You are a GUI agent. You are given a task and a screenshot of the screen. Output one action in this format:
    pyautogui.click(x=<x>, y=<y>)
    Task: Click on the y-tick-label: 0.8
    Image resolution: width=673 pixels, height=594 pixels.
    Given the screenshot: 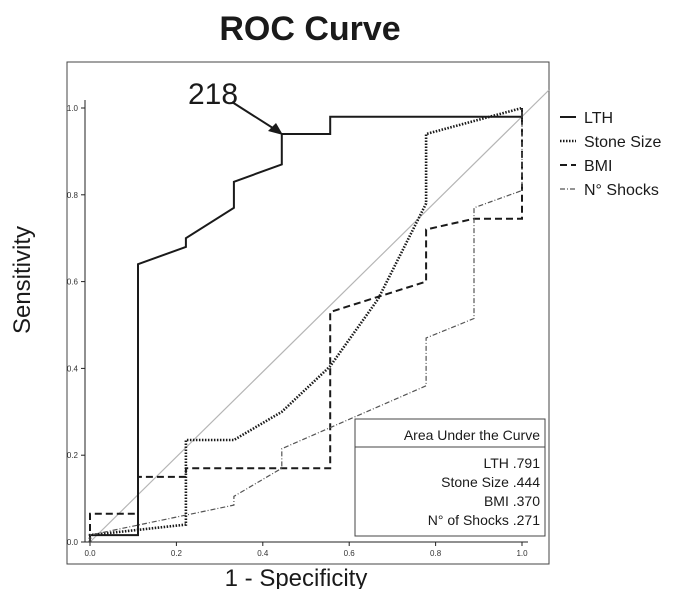 What is the action you would take?
    pyautogui.click(x=73, y=195)
    